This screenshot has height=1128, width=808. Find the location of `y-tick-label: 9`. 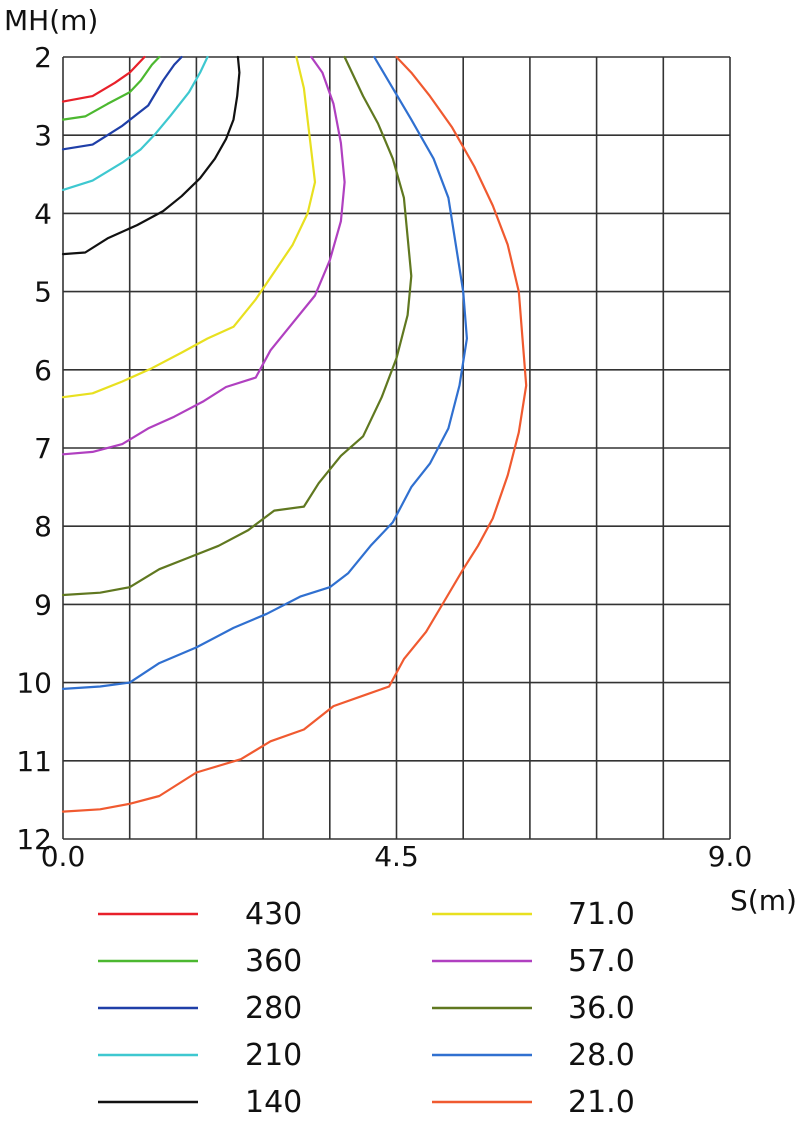

y-tick-label: 9 is located at coordinates (43, 604).